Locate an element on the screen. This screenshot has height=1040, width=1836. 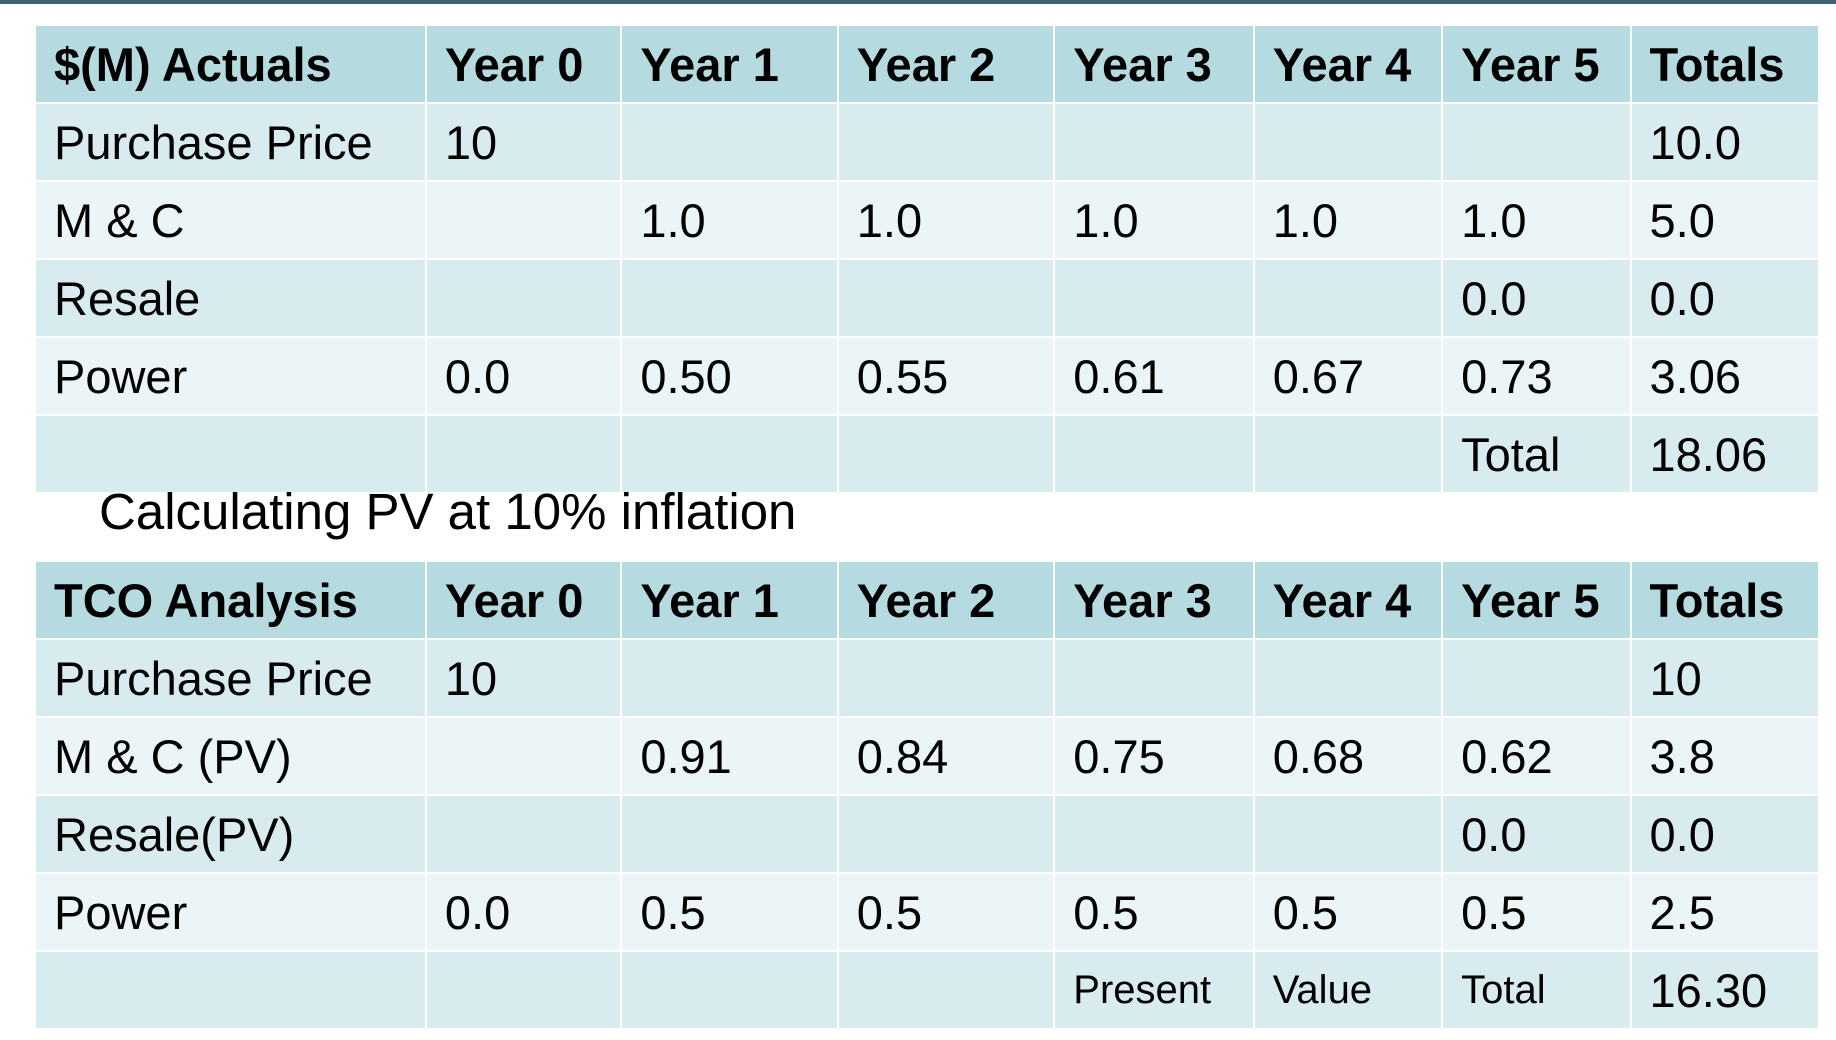
actuals-header-year-5: Year 5 is located at coordinates (1536, 64).